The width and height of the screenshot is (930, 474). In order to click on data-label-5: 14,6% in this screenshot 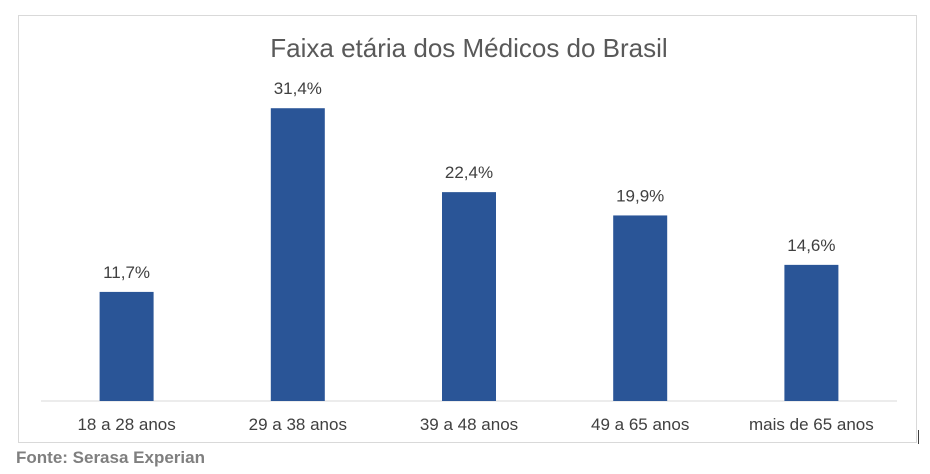, I will do `click(811, 245)`.